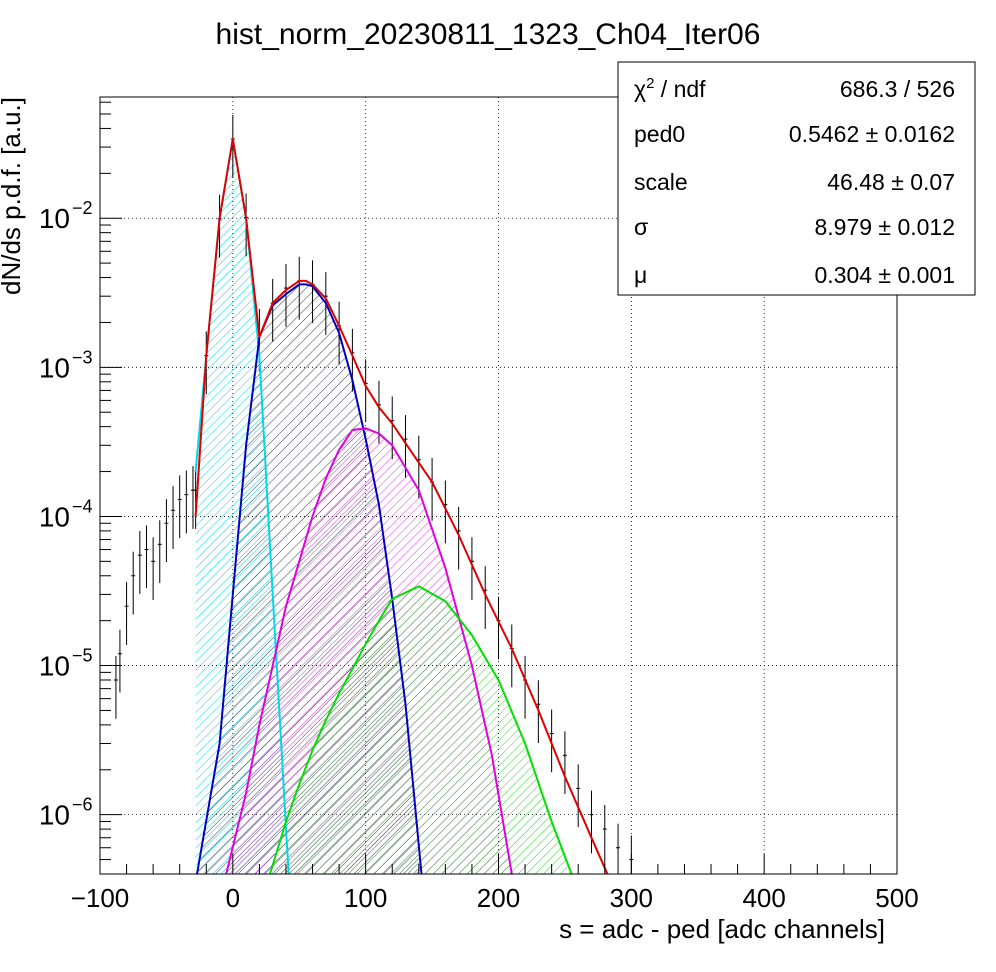  What do you see at coordinates (82, 357) in the screenshot?
I see `svg-text: −3` at bounding box center [82, 357].